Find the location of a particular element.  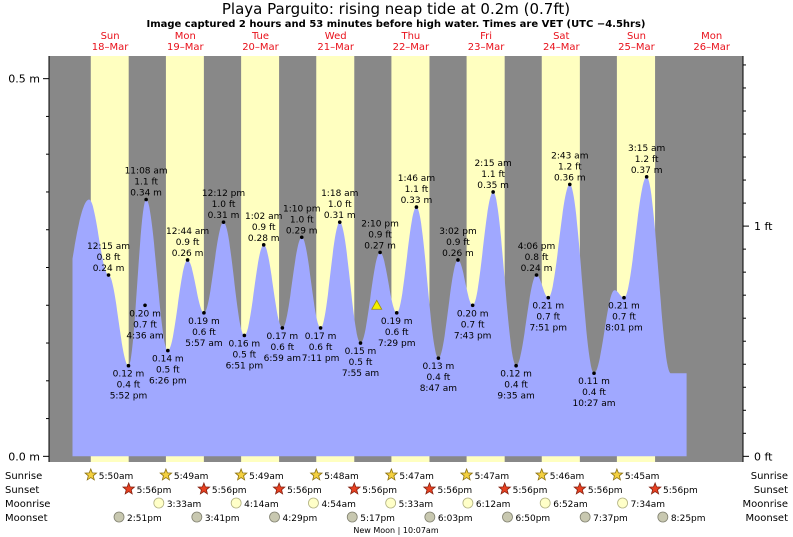

tide-extreme-label: 3:15 am is located at coordinates (646, 149).